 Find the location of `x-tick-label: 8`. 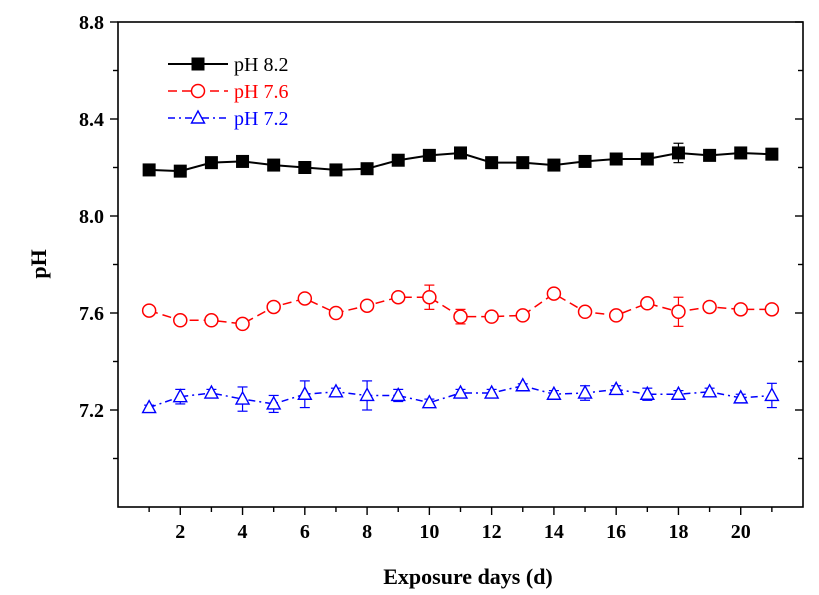

x-tick-label: 8 is located at coordinates (367, 532).